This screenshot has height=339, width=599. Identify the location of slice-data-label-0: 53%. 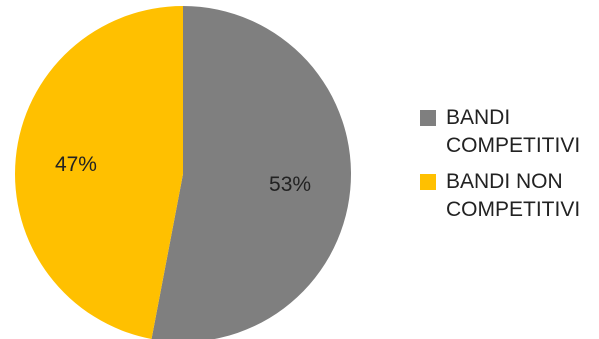
(290, 184).